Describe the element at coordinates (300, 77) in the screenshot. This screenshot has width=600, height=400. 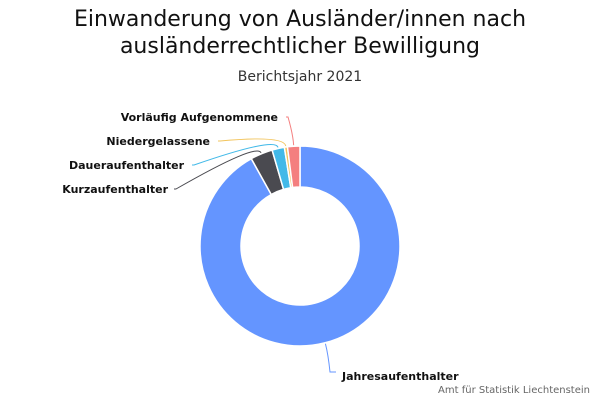
I see `chart-subtitle: Berichtsjahr 2021` at that location.